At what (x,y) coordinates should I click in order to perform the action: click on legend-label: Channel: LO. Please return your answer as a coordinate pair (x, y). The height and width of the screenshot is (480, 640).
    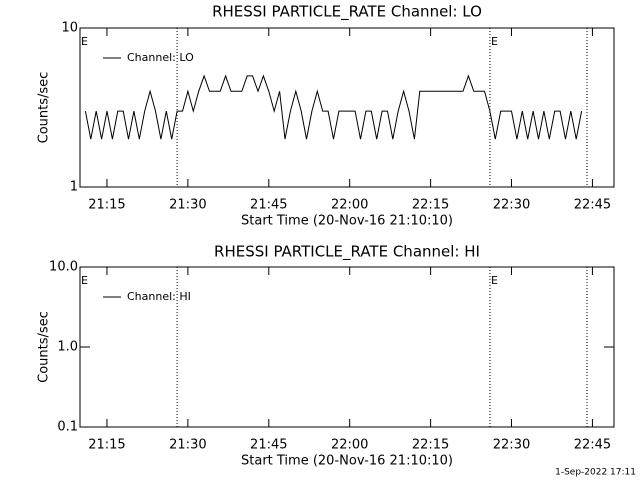
    Looking at the image, I should click on (160, 57).